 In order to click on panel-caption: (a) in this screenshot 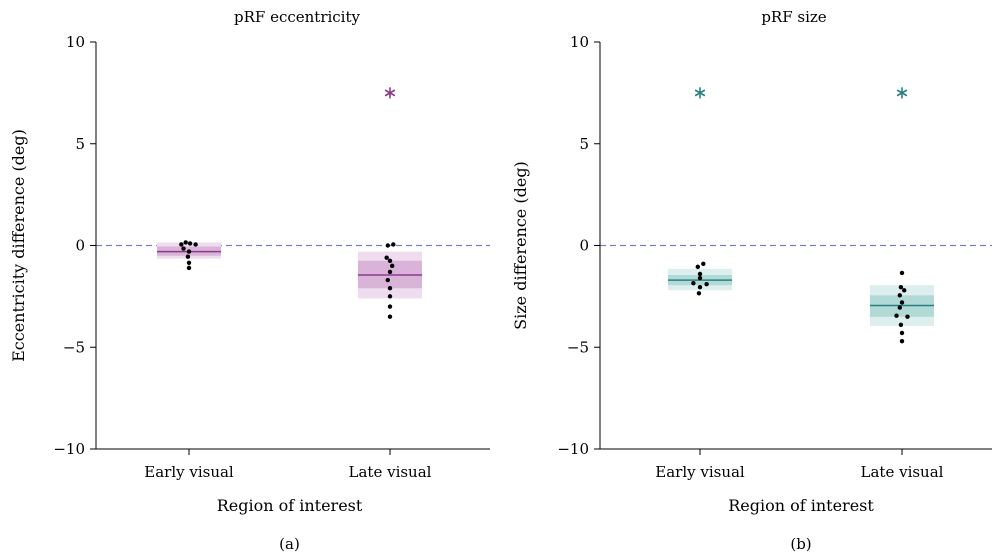, I will do `click(289, 544)`.